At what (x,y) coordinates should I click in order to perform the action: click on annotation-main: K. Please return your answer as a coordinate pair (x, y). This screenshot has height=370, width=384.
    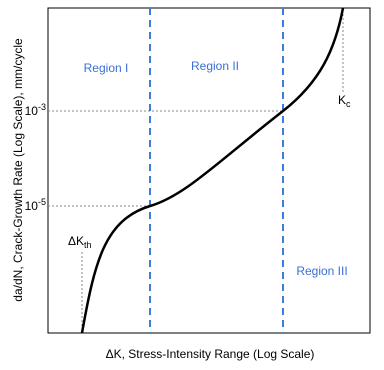
    Looking at the image, I should click on (342, 100).